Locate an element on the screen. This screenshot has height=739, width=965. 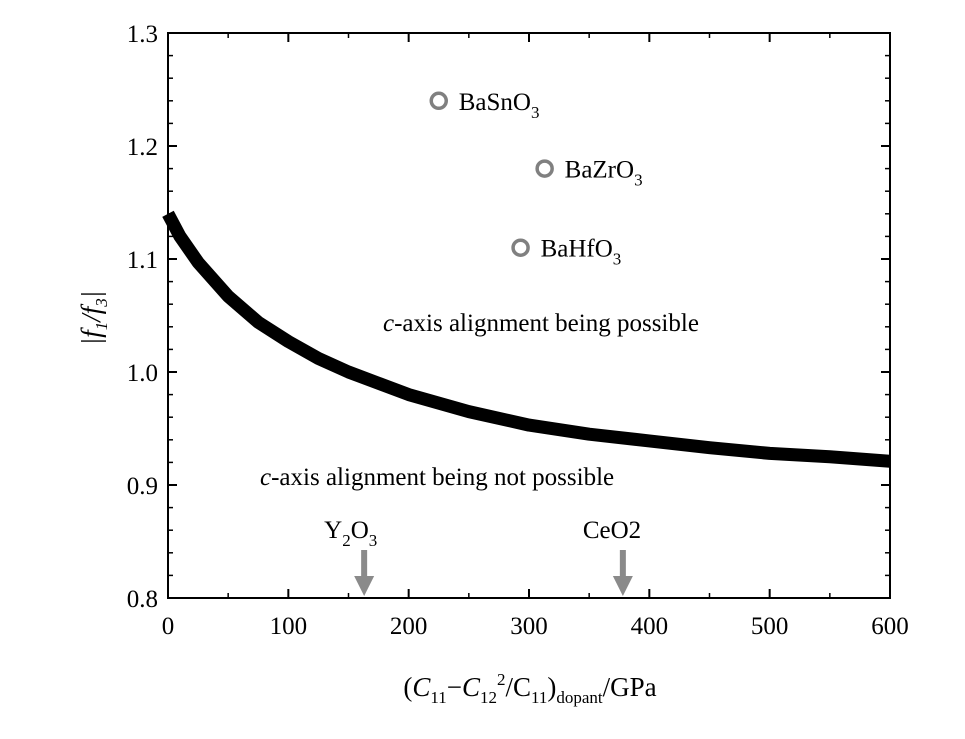
data-point-label: BaHfO3 is located at coordinates (581, 252).